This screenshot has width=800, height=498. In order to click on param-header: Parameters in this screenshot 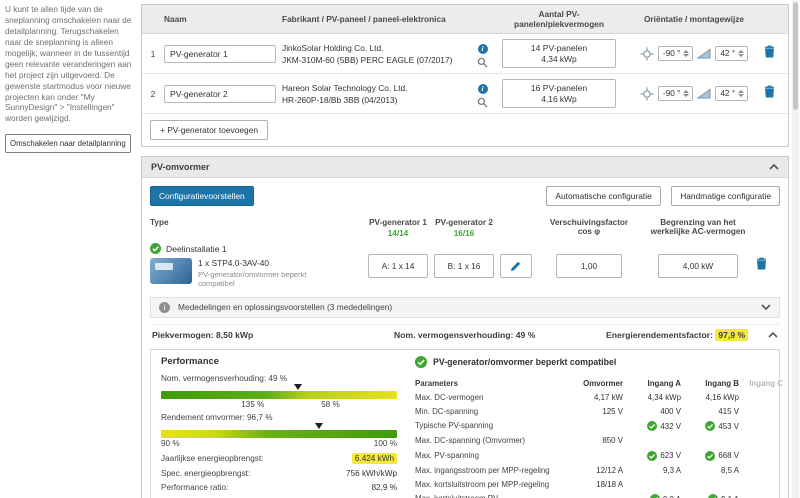, I will do `click(436, 383)`.